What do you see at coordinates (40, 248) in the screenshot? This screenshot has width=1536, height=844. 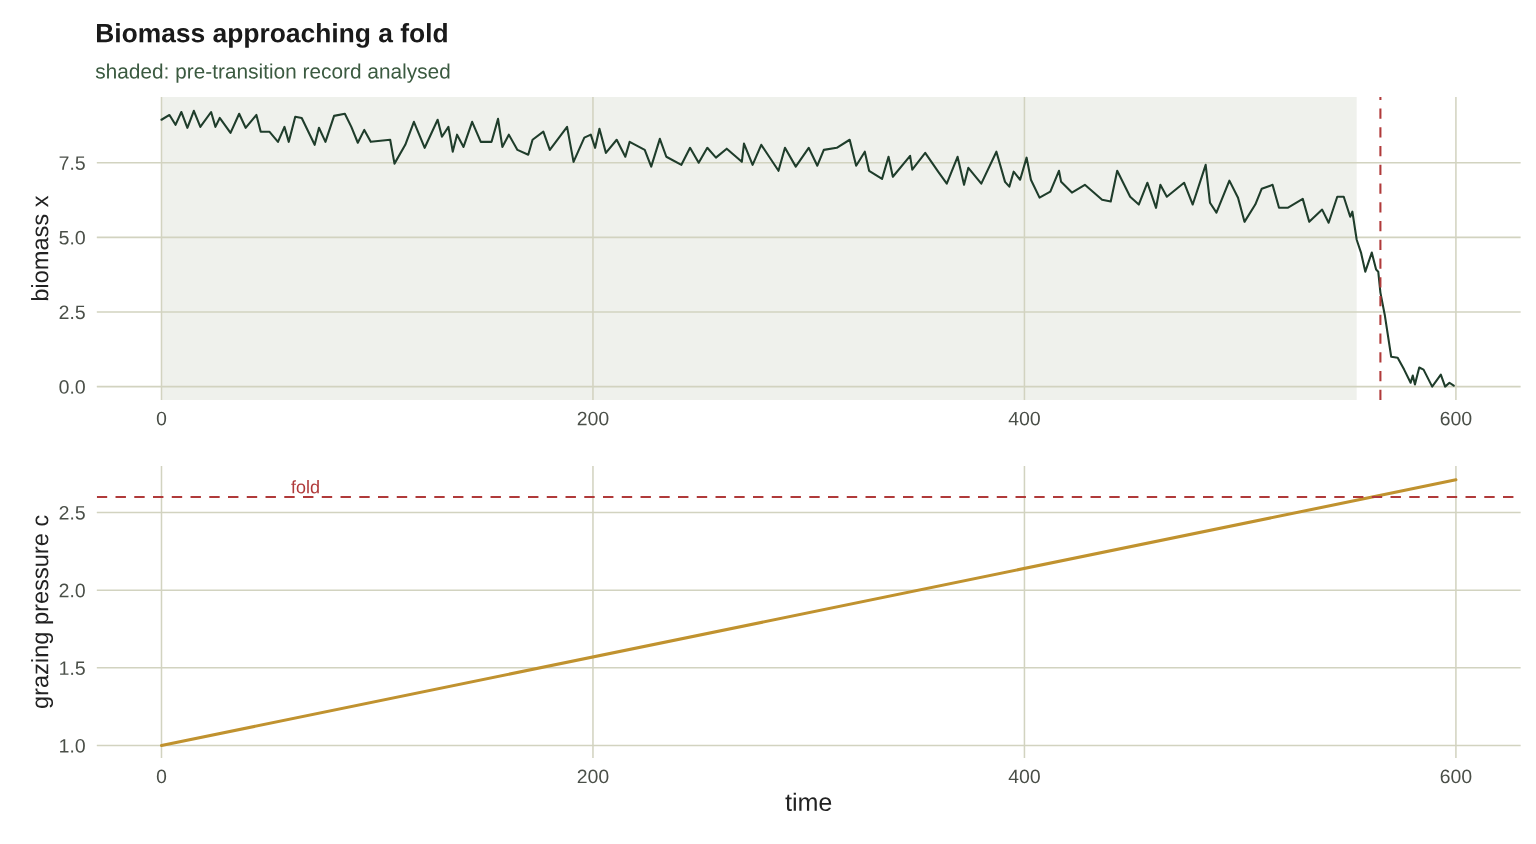 I see `y-axis-title: biomass x` at bounding box center [40, 248].